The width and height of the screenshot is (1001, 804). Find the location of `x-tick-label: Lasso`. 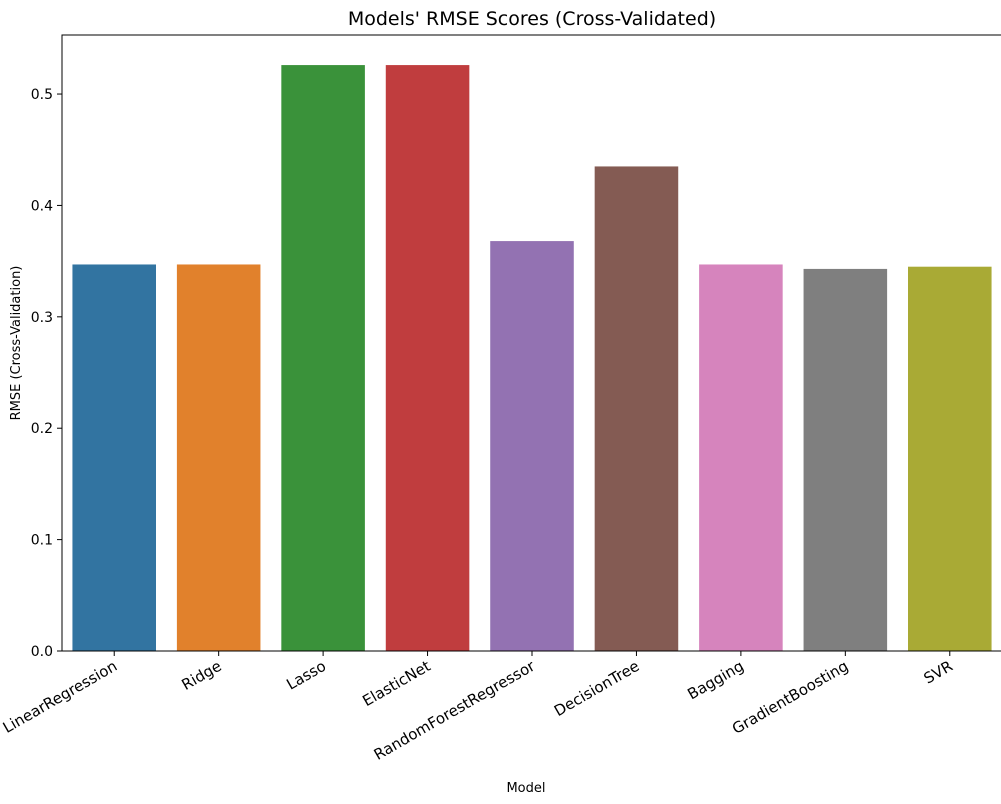

x-tick-label: Lasso is located at coordinates (306, 675).